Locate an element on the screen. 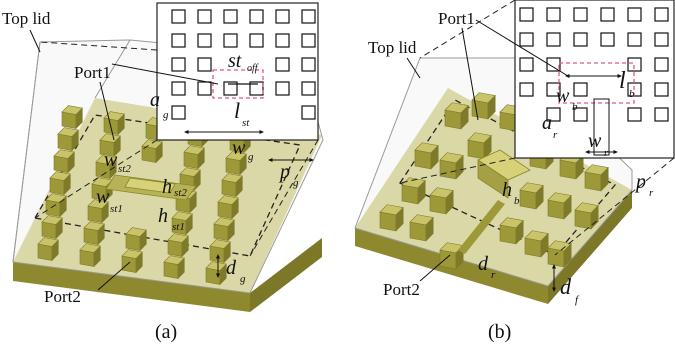 The height and width of the screenshot is (351, 675). feed-strip-b is located at coordinates (601, 127).